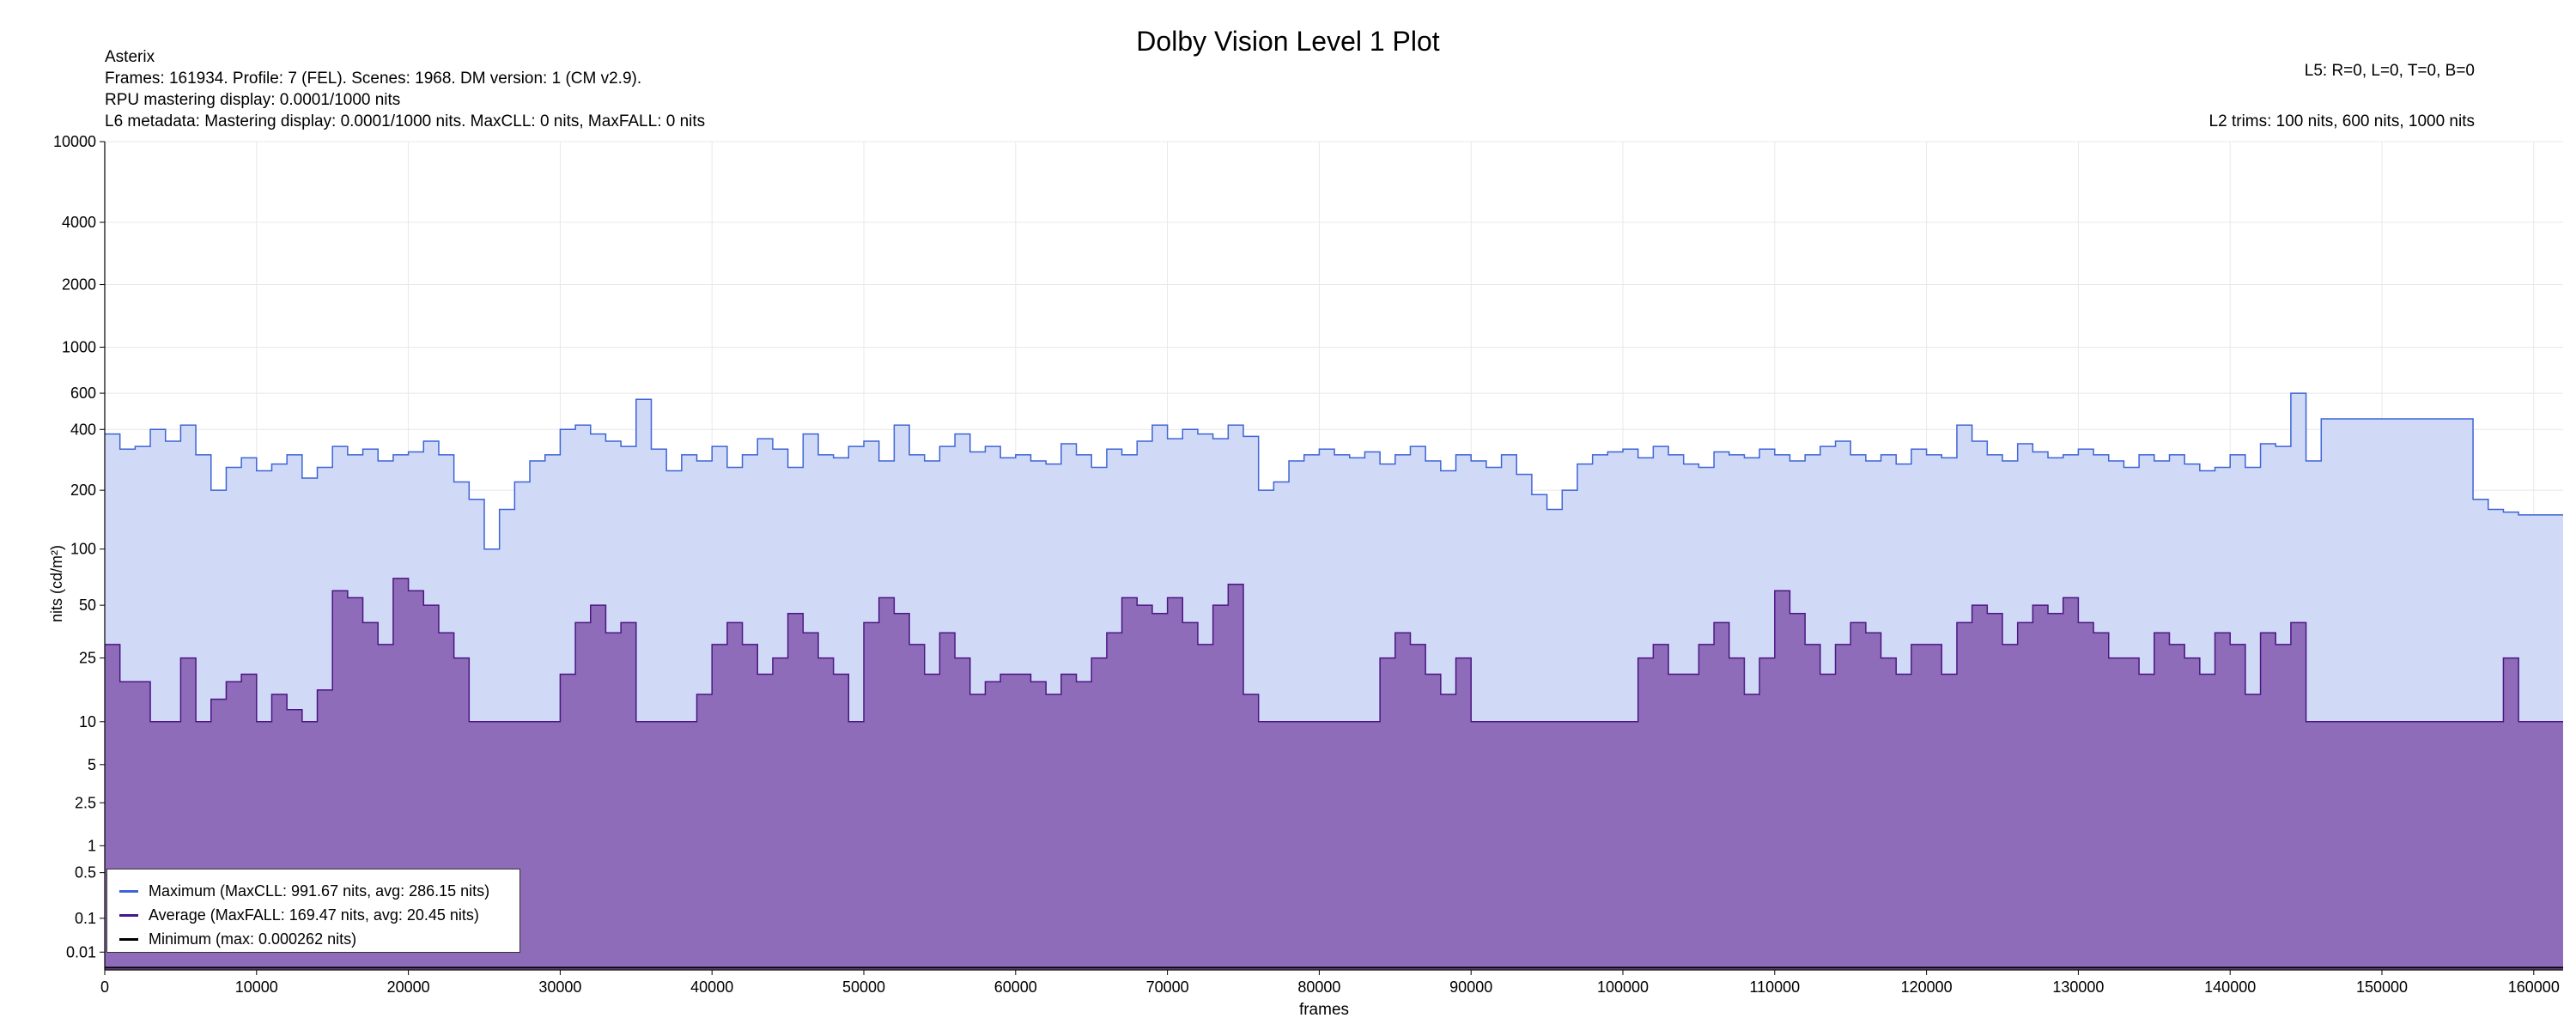 This screenshot has height=1030, width=2576. Describe the element at coordinates (1334, 650) in the screenshot. I see `average-series-line` at that location.